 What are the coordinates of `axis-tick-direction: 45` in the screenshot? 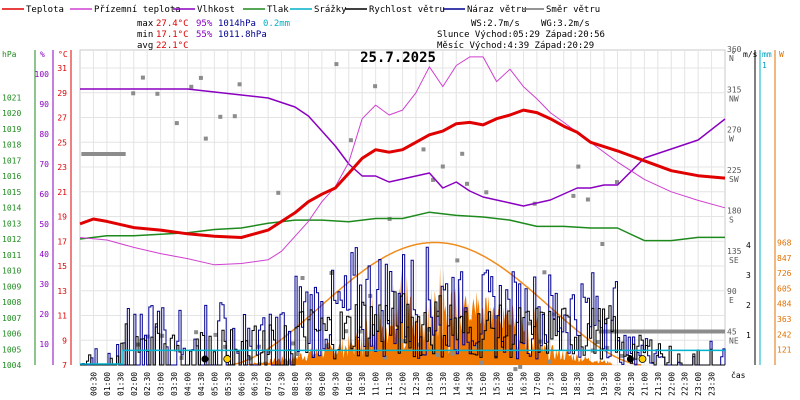 It's located at (732, 332).